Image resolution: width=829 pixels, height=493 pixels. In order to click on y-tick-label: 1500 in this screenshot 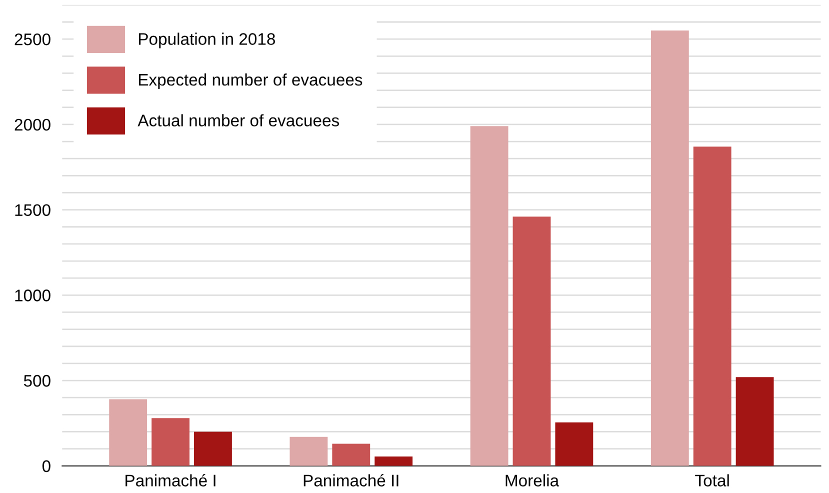, I will do `click(32, 210)`.